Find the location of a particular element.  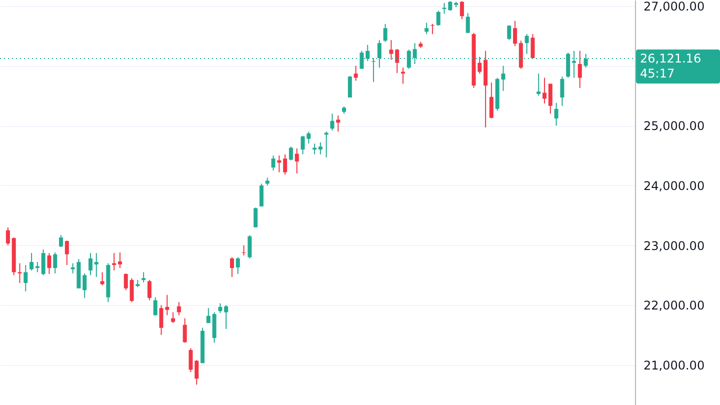

y-tick-label: 21,000.00 is located at coordinates (674, 365).